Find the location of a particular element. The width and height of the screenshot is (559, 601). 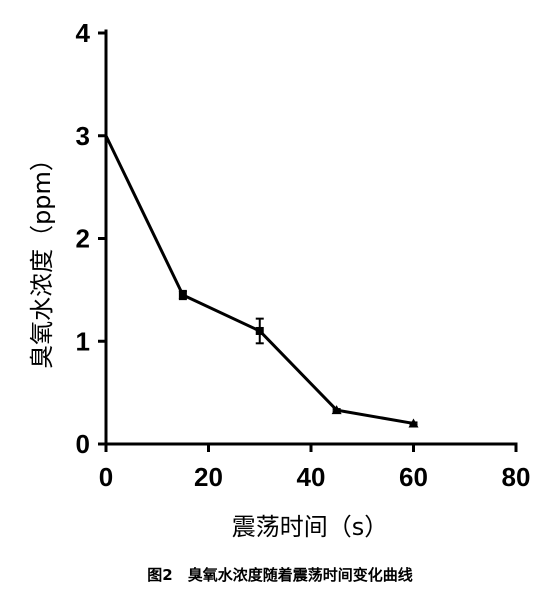

x-tick-label-2: 40 is located at coordinates (311, 477).